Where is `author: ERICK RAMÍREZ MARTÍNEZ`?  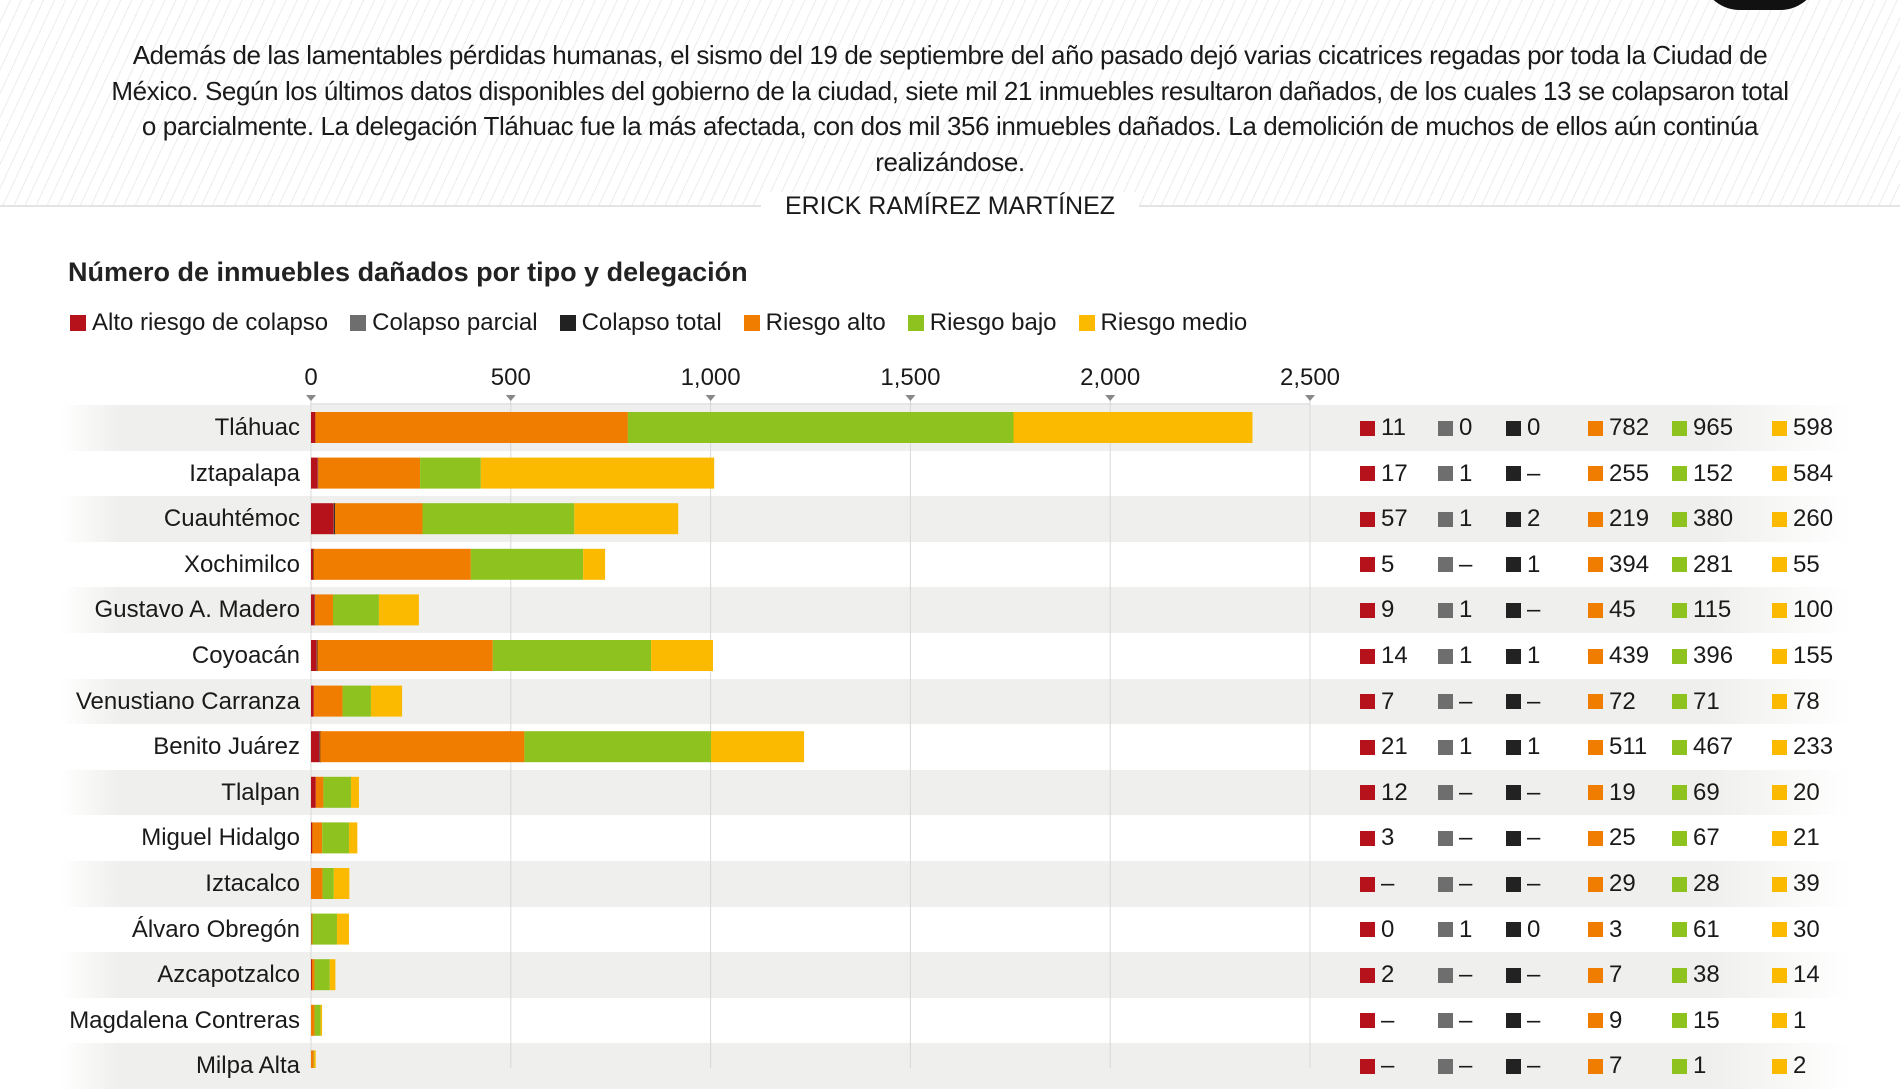
author: ERICK RAMÍREZ MARTÍNEZ is located at coordinates (950, 206).